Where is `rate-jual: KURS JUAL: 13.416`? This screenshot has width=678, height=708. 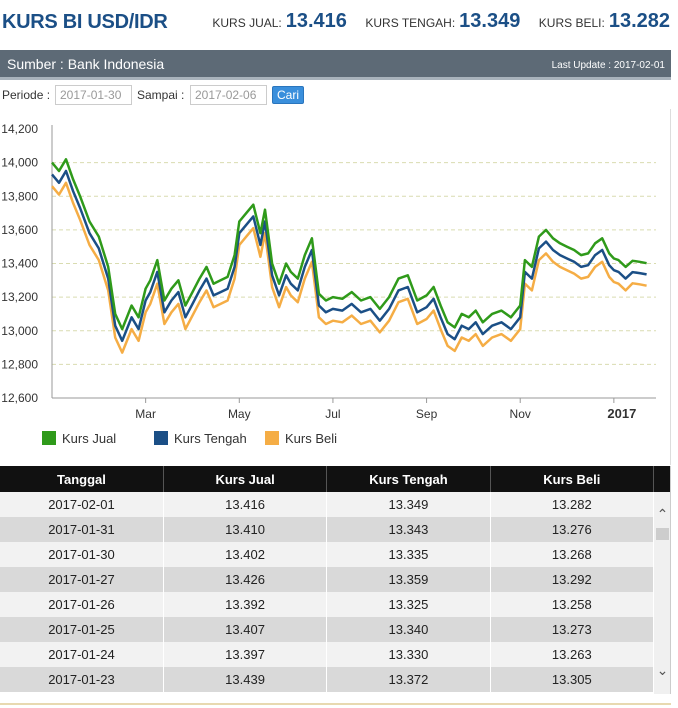
rate-jual: KURS JUAL: 13.416 is located at coordinates (279, 21).